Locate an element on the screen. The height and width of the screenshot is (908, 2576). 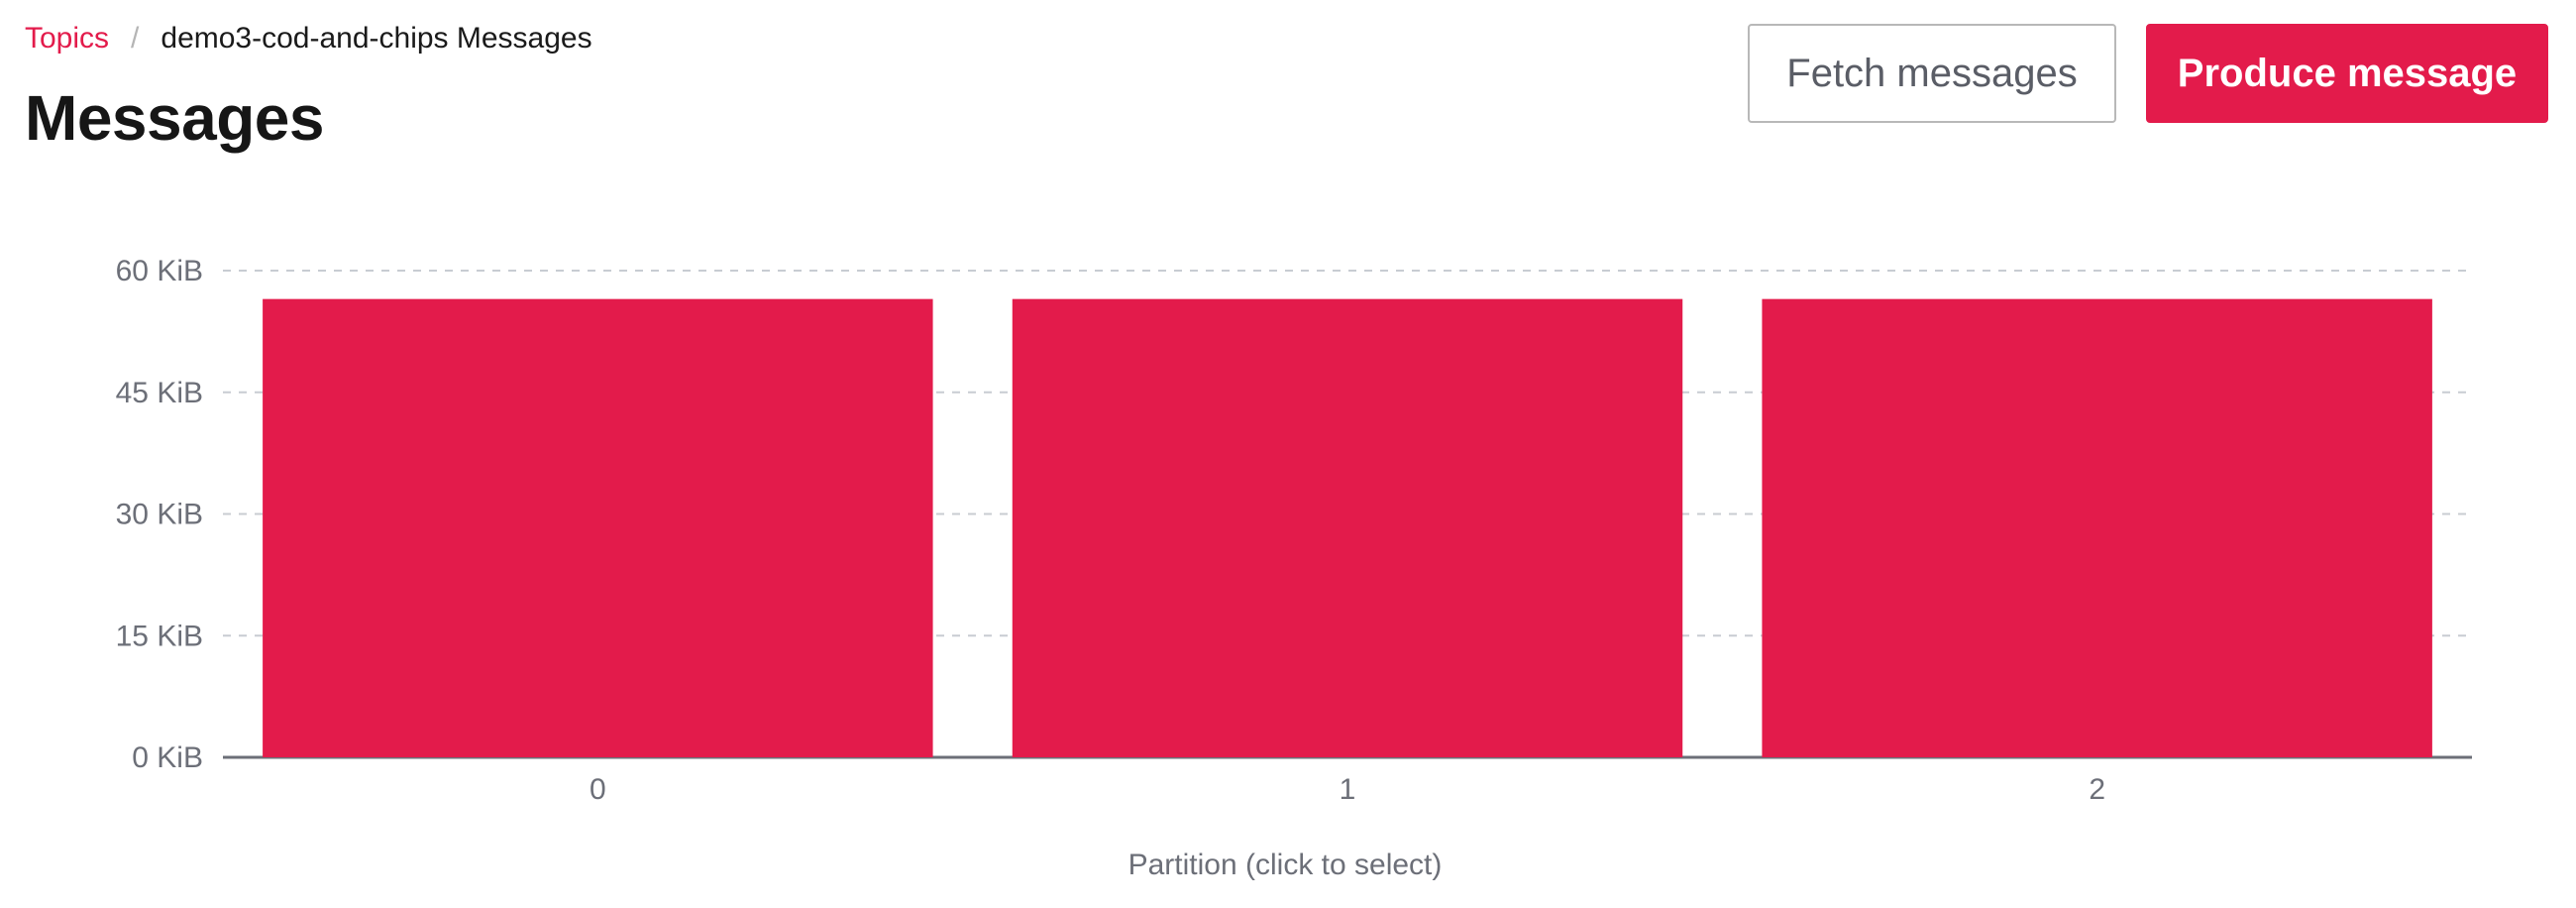
y-tick-label: 45 KiB is located at coordinates (159, 393).